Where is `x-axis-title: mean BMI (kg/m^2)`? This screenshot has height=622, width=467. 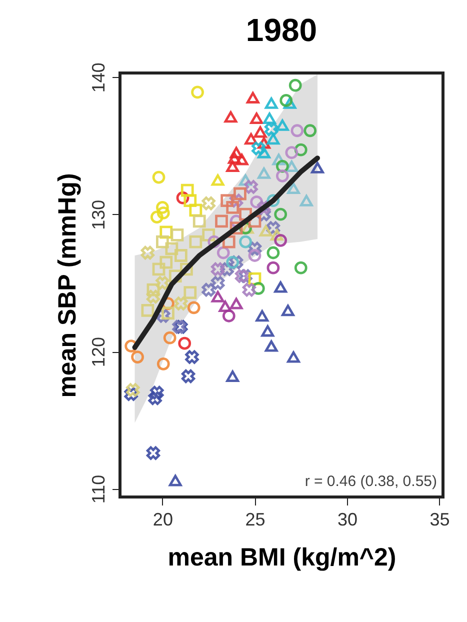
x-axis-title: mean BMI (kg/m^2) is located at coordinates (282, 558).